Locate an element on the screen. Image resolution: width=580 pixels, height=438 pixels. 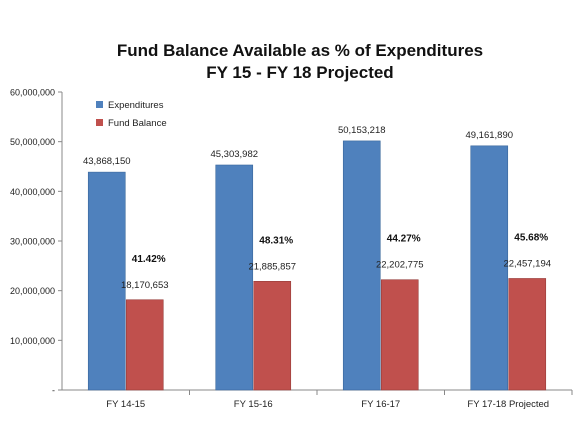
y-tick-label: 60,000,000 is located at coordinates (32, 93).